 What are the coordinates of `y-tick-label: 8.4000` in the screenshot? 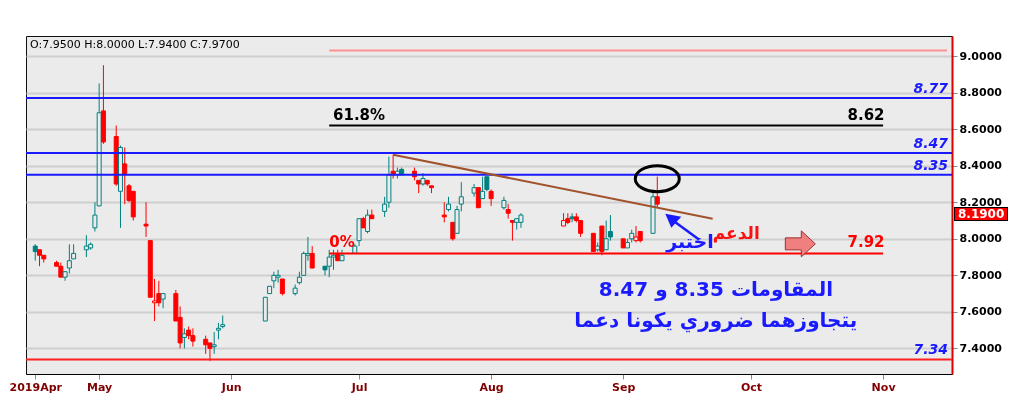 It's located at (981, 166).